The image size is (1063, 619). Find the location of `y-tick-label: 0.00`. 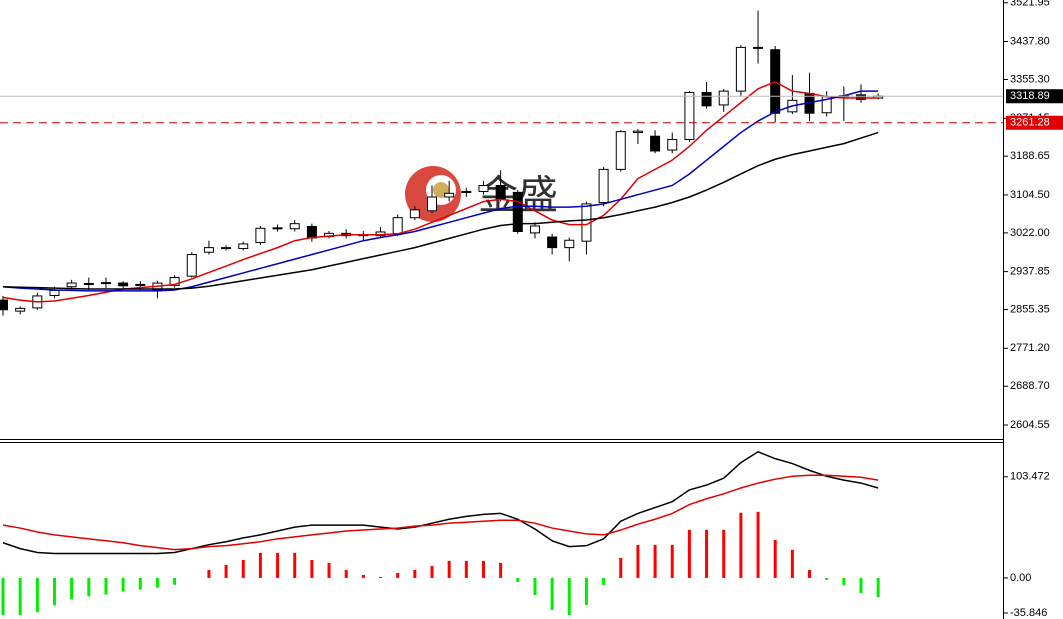

y-tick-label: 0.00 is located at coordinates (1020, 578).